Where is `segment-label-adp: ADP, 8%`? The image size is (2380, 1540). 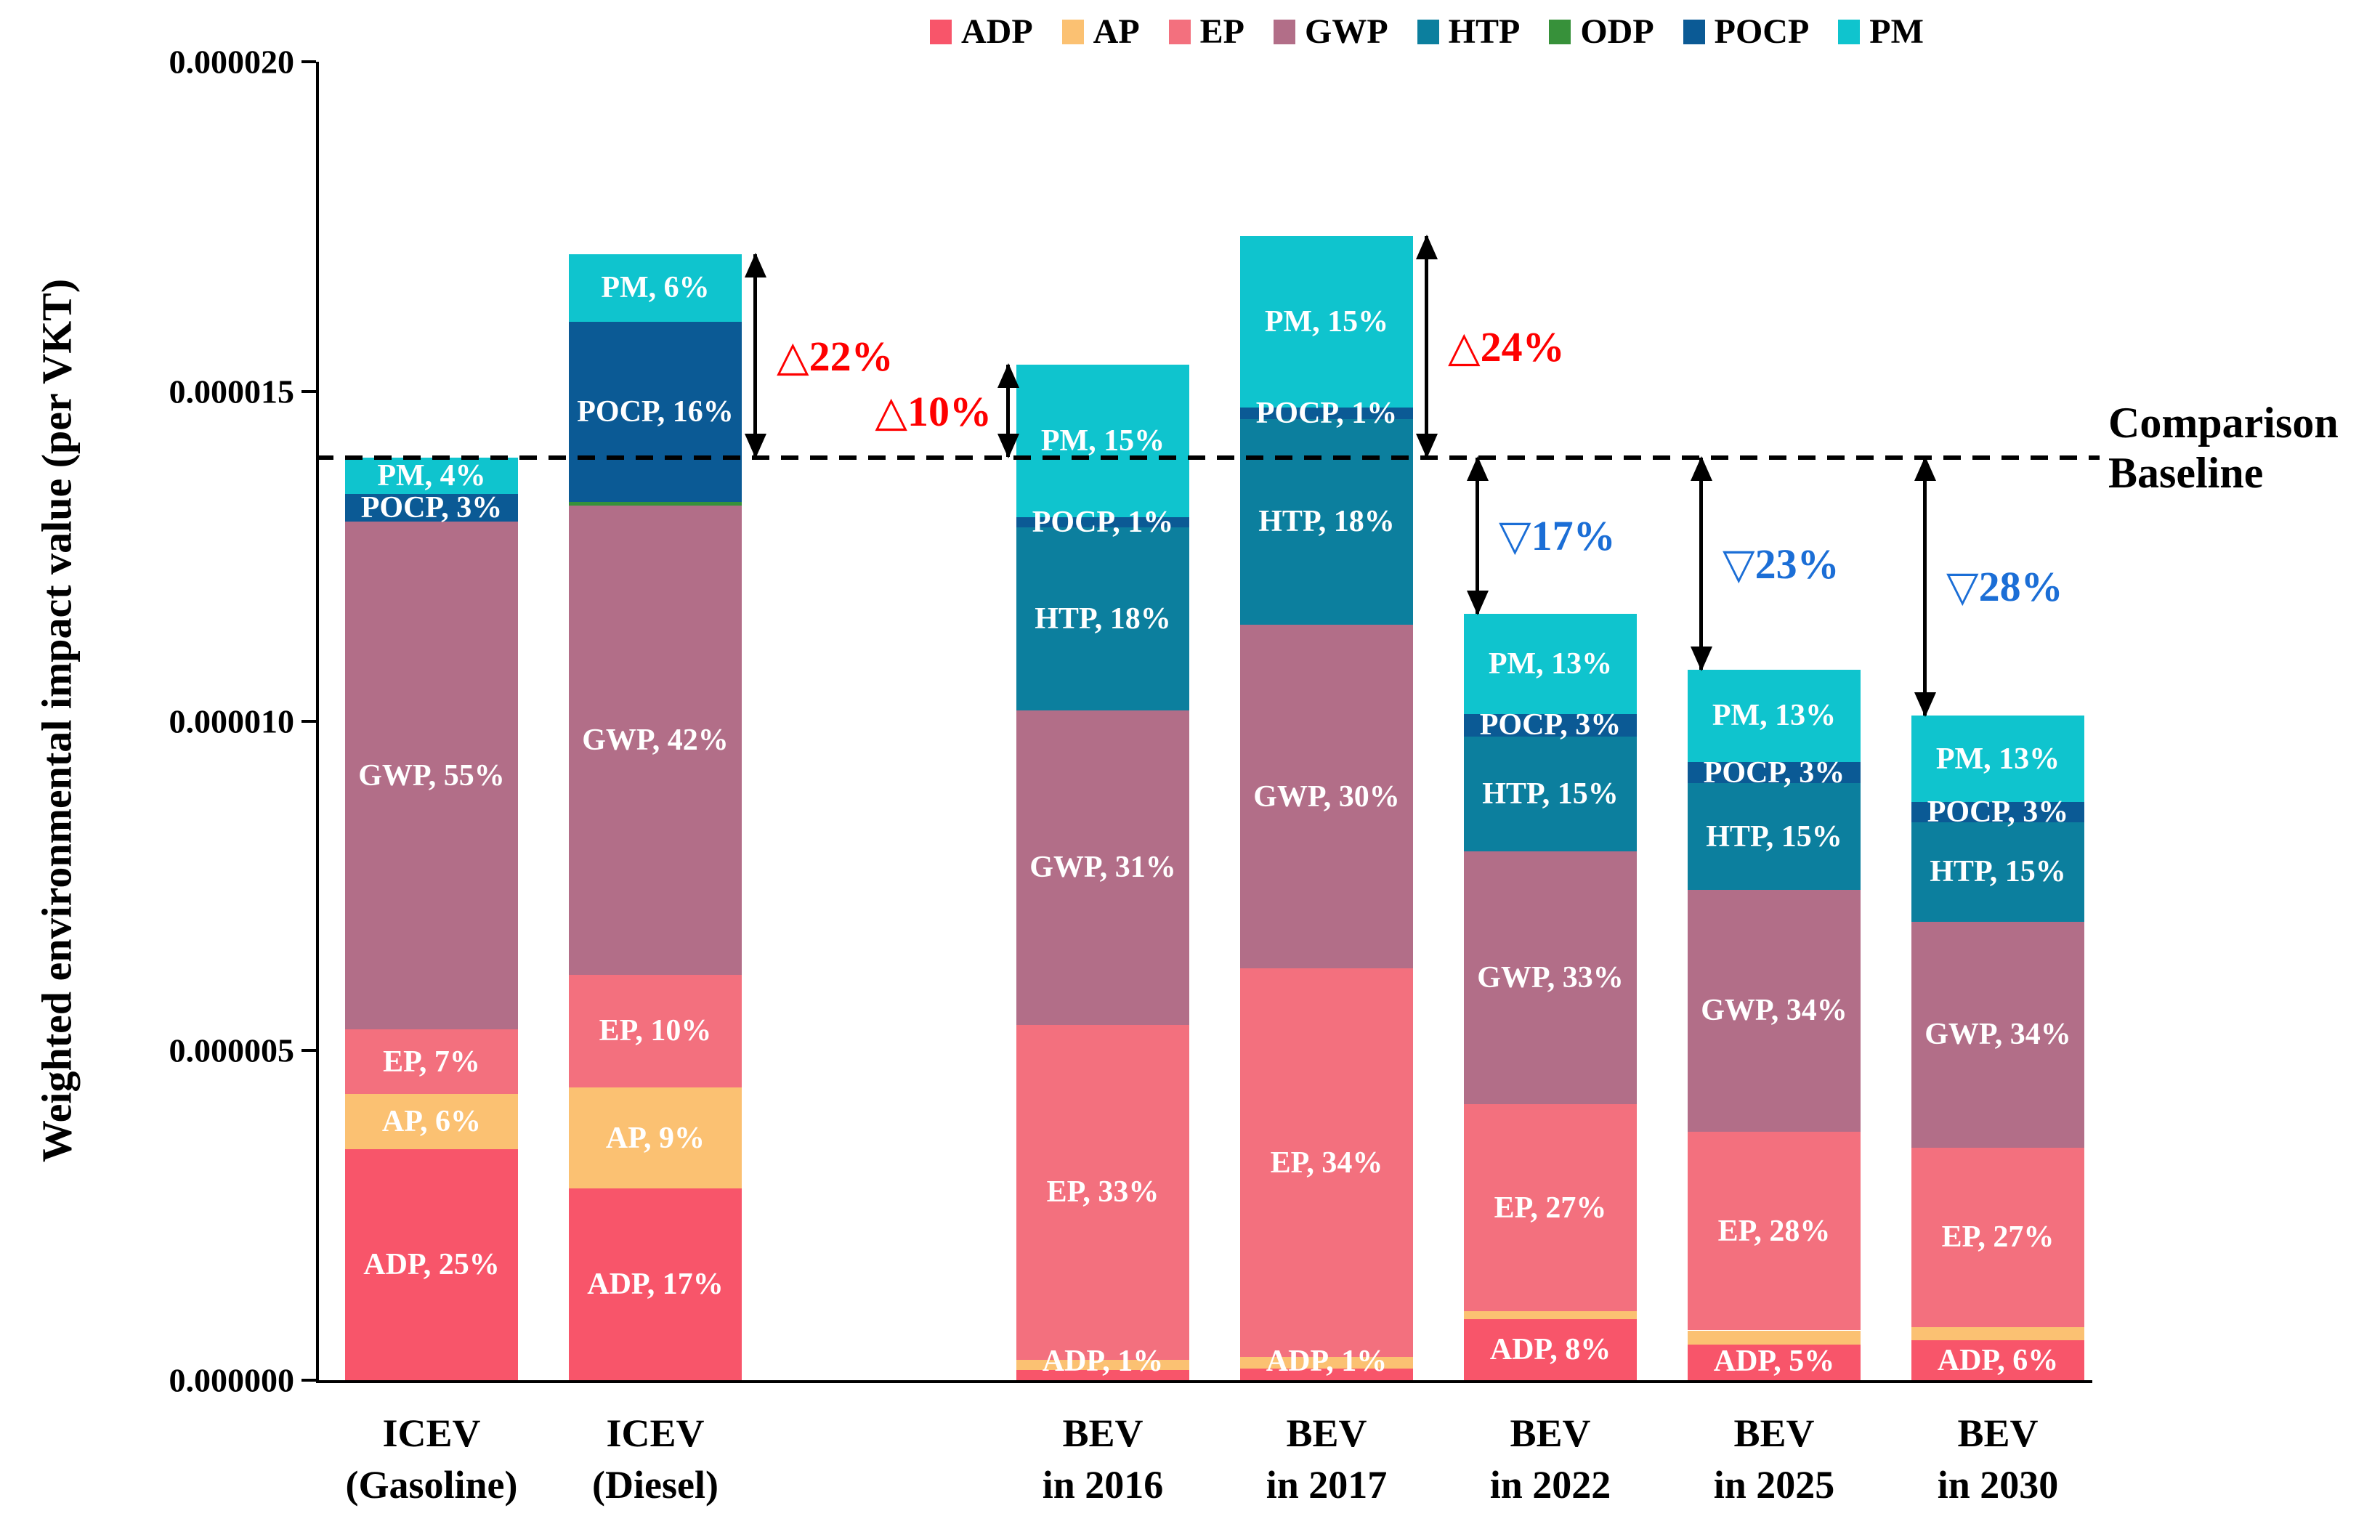 segment-label-adp: ADP, 8% is located at coordinates (1550, 1349).